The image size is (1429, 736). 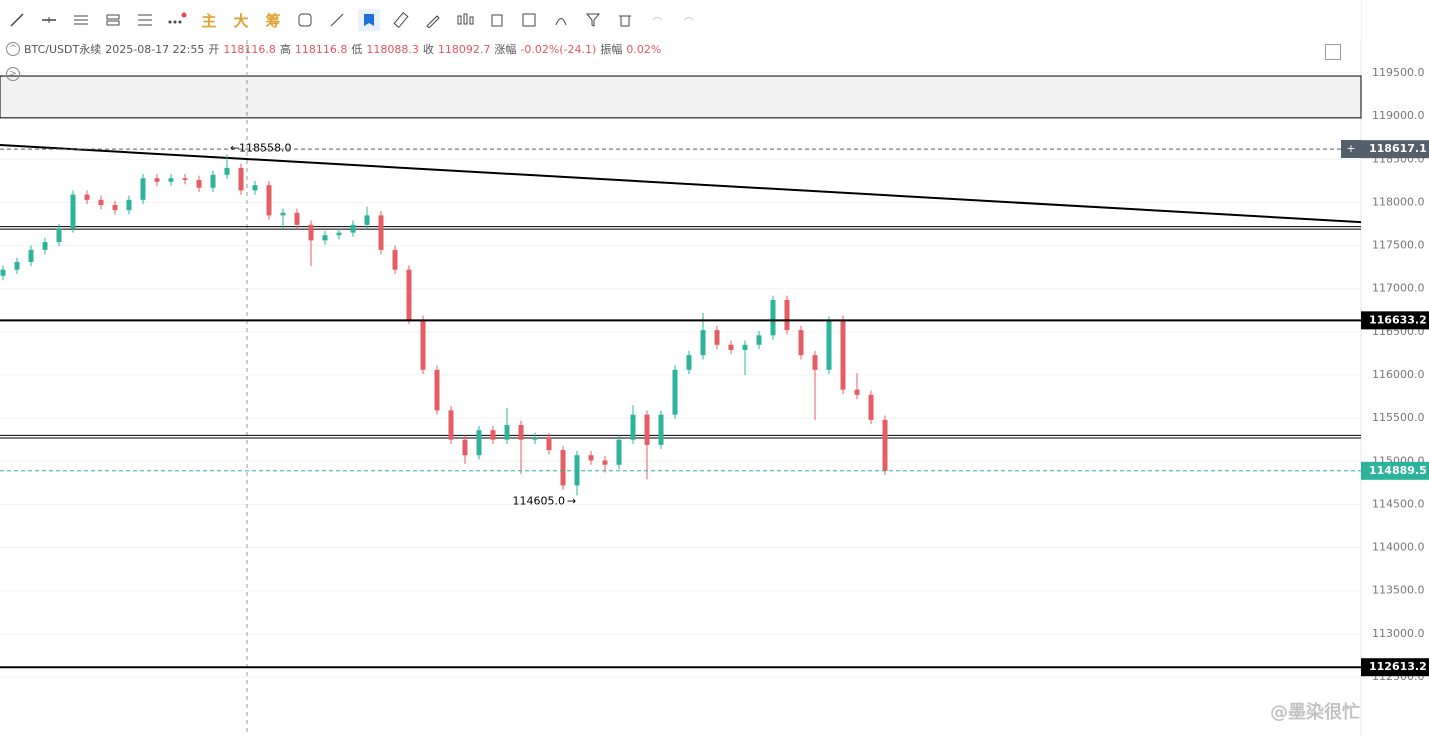 What do you see at coordinates (1398, 666) in the screenshot?
I see `price-tag-label: 112613.2` at bounding box center [1398, 666].